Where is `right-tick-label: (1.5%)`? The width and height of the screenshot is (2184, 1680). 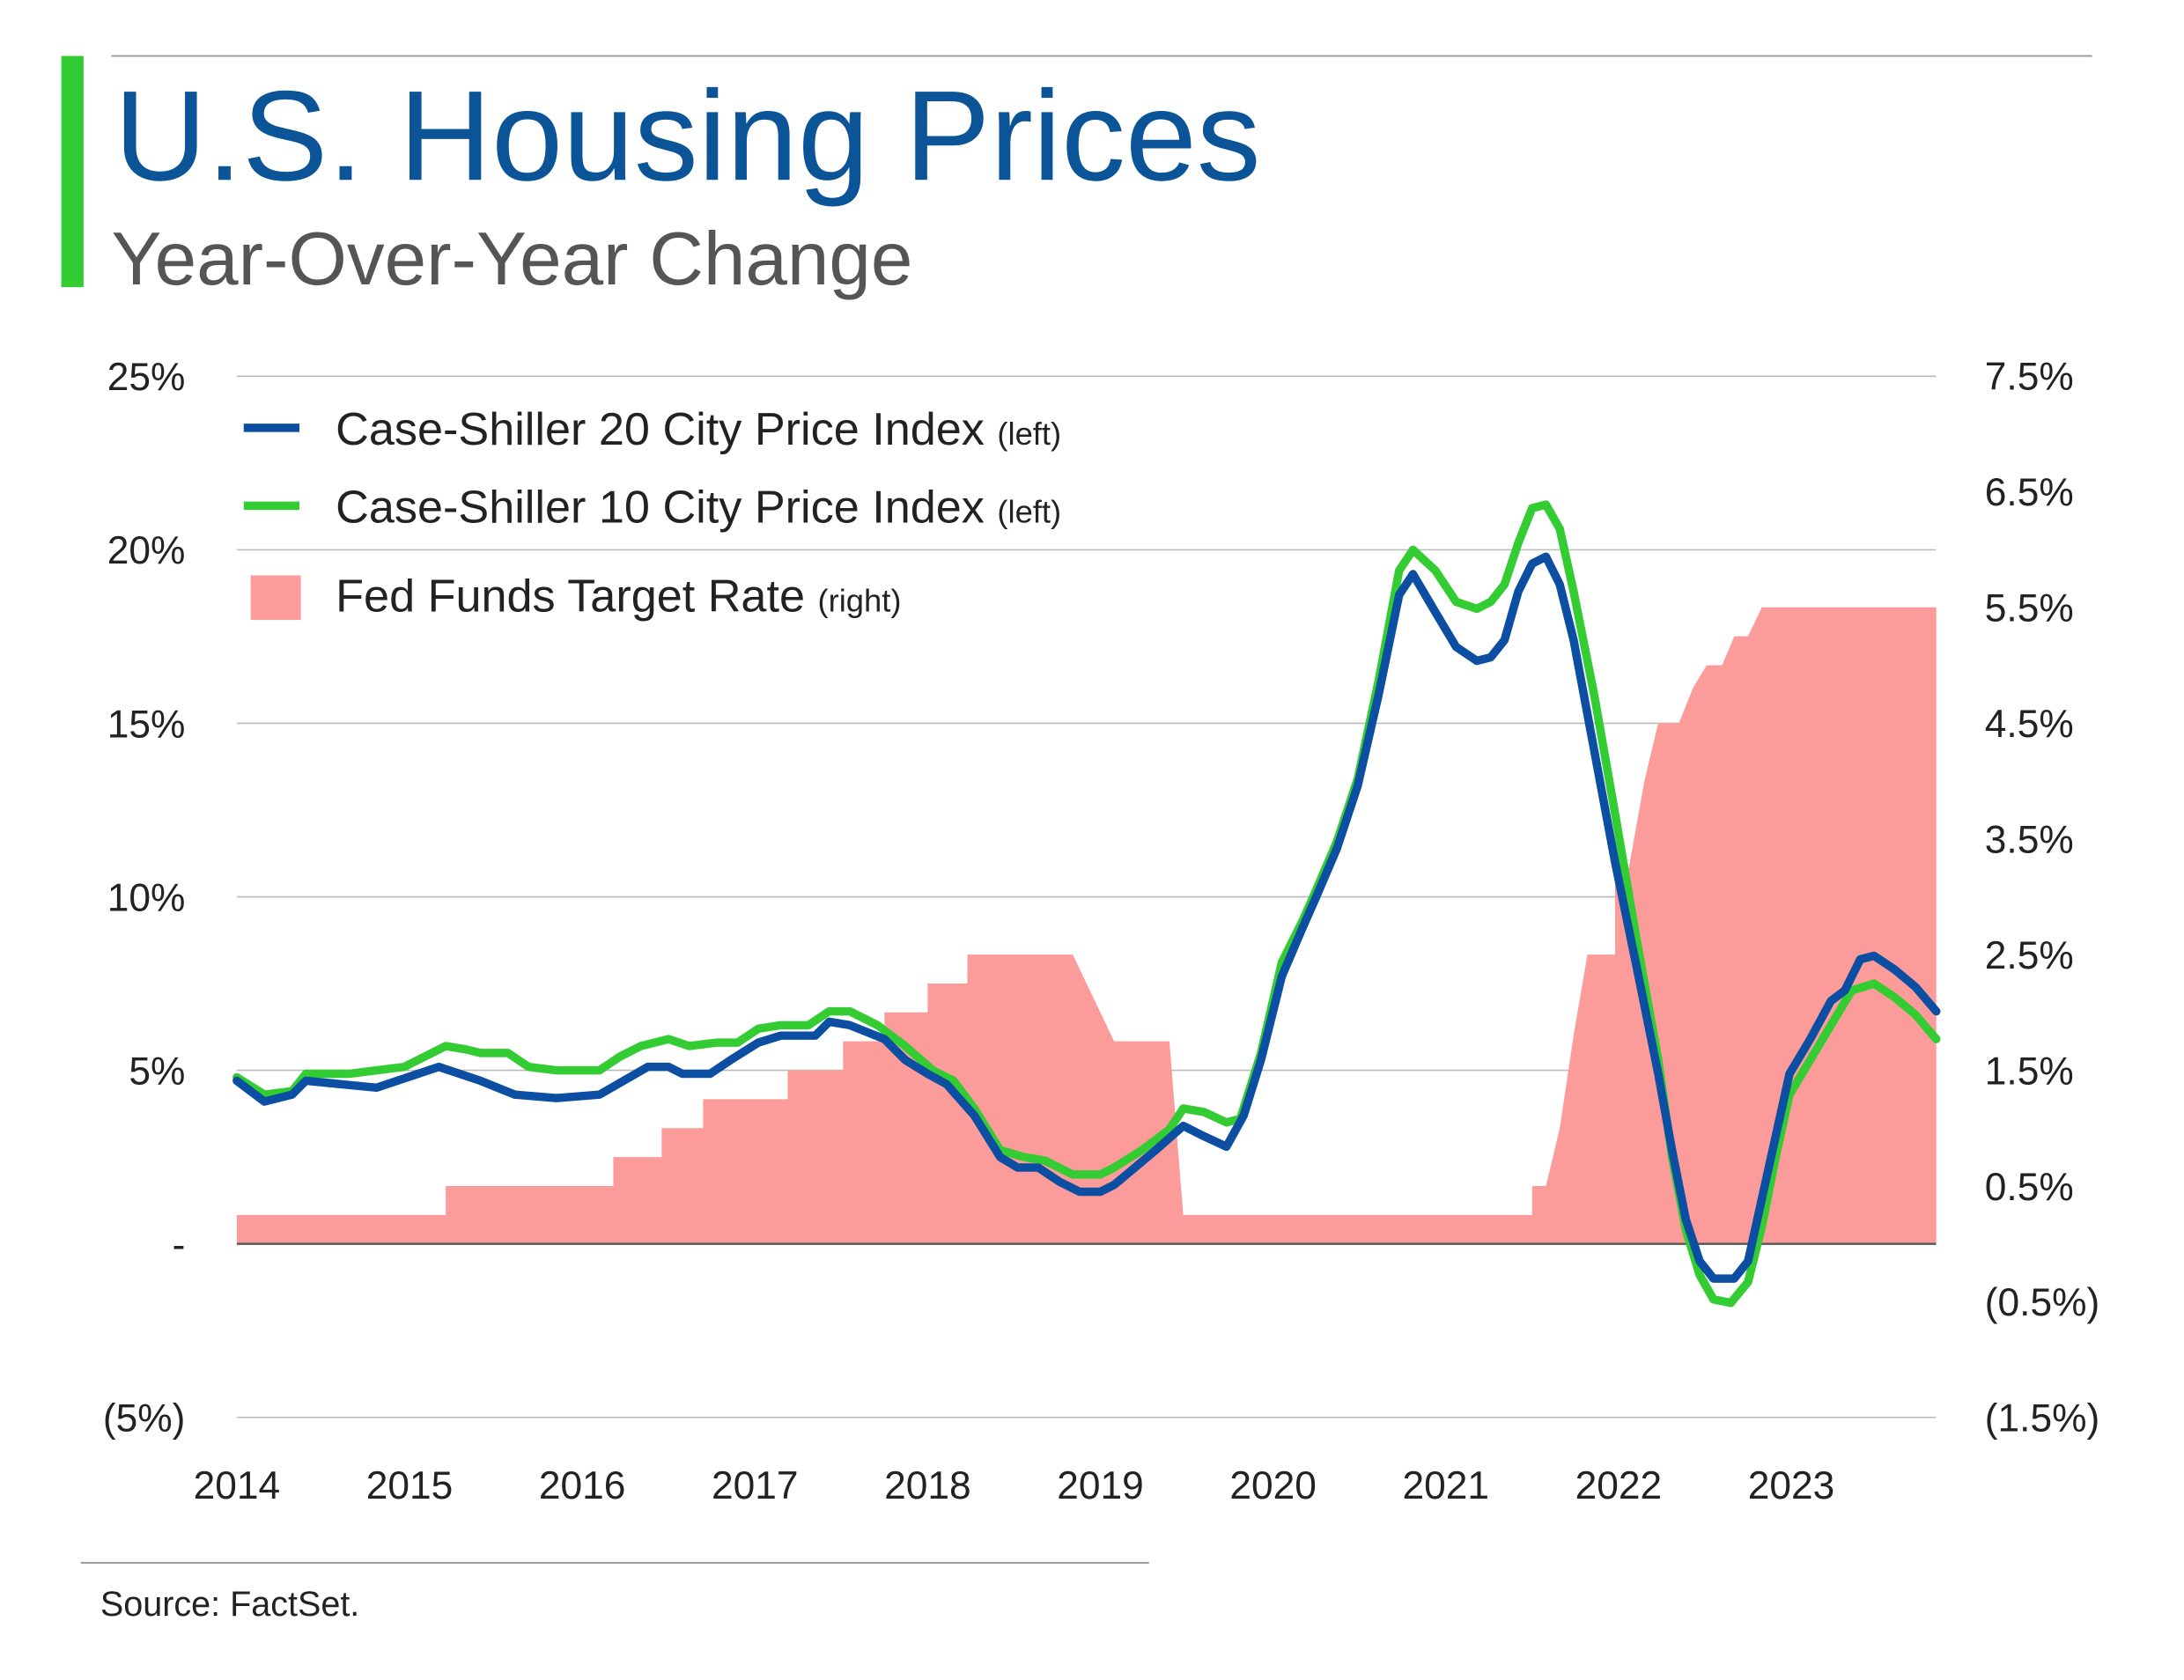
right-tick-label: (1.5%) is located at coordinates (2042, 1419).